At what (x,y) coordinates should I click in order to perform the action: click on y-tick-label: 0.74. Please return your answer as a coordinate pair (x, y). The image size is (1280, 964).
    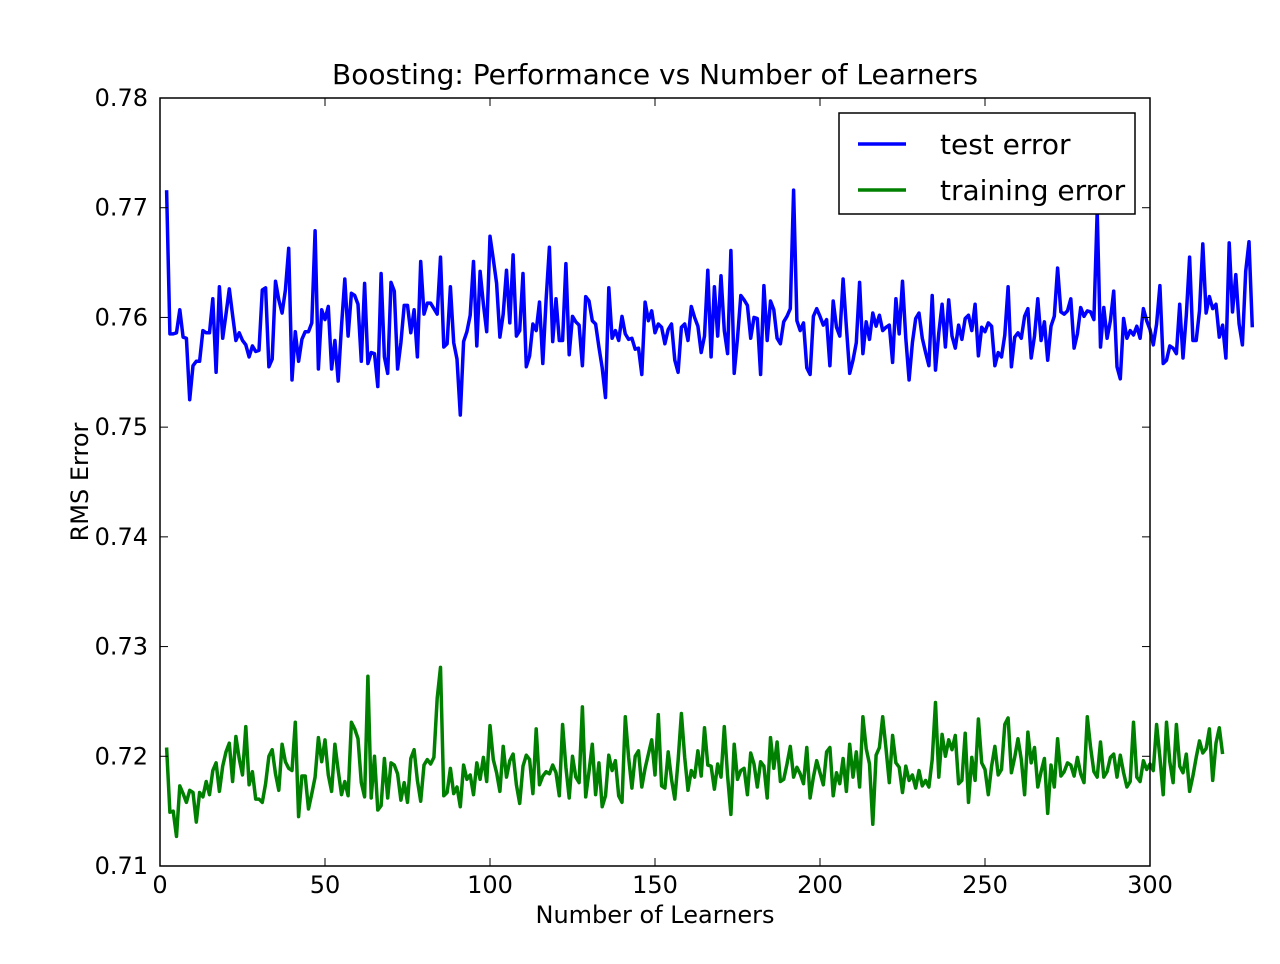
    Looking at the image, I should click on (121, 537).